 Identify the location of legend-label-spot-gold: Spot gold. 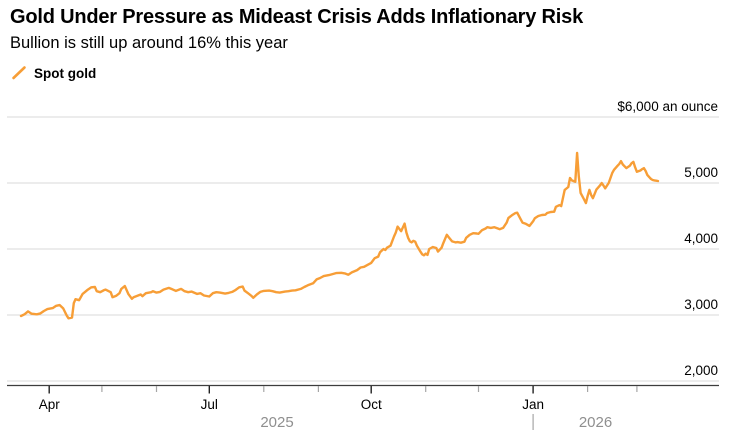
(65, 73).